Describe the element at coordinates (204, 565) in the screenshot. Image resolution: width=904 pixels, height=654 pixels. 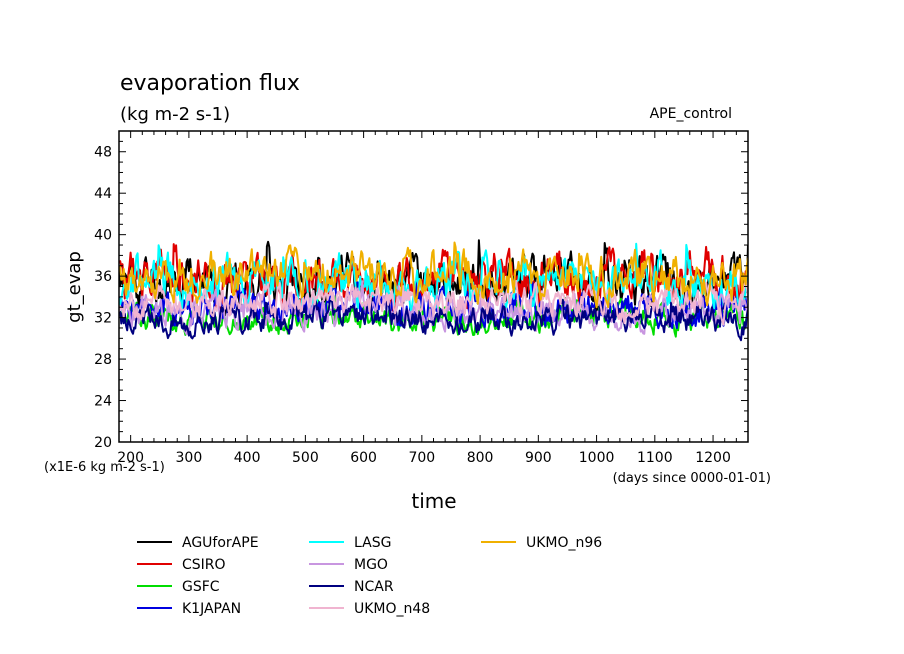
I see `legend-label: CSIRO` at that location.